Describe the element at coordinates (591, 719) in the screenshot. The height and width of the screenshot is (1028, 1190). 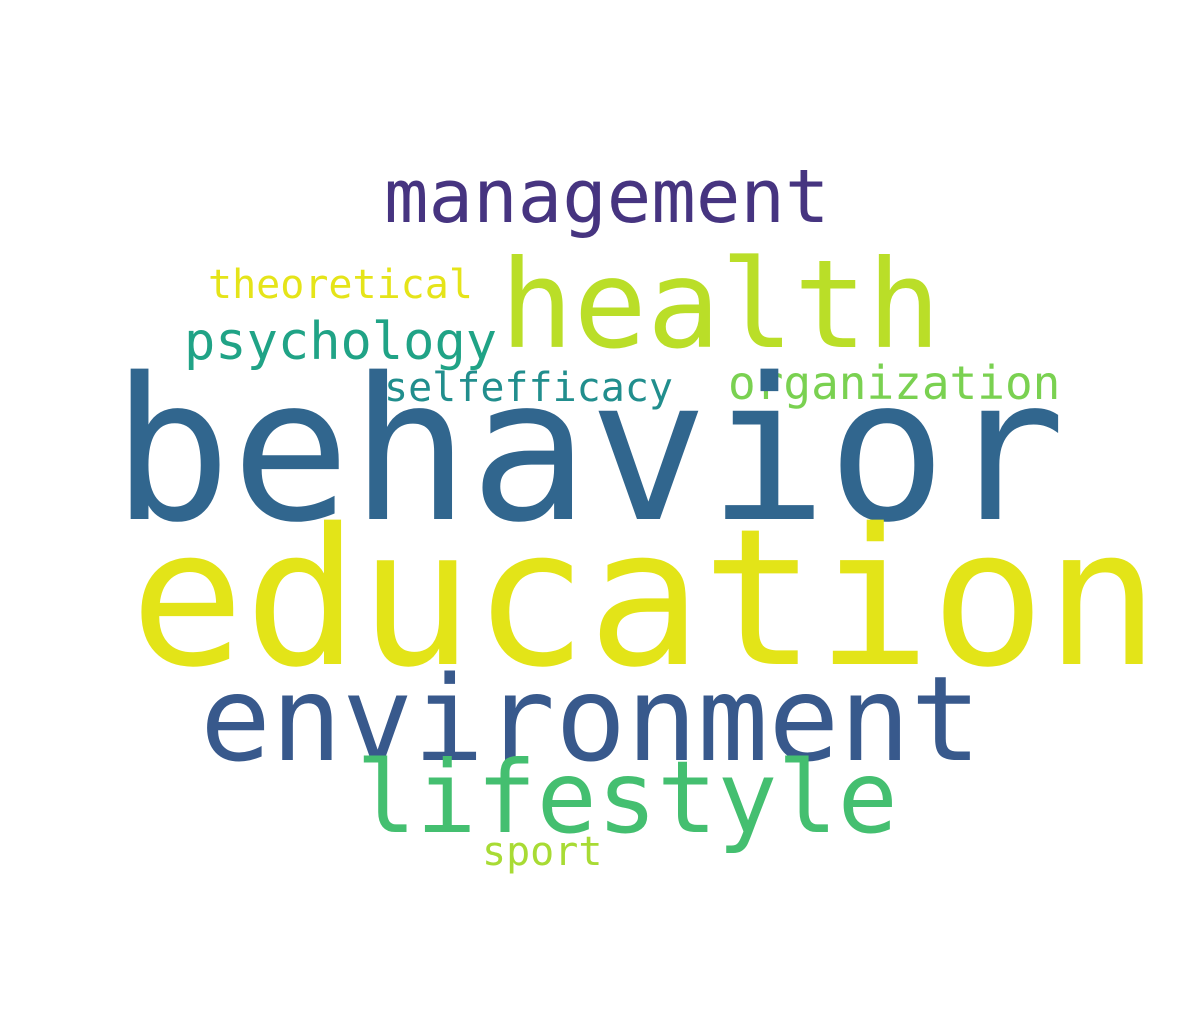
I see `word-environment: environment` at that location.